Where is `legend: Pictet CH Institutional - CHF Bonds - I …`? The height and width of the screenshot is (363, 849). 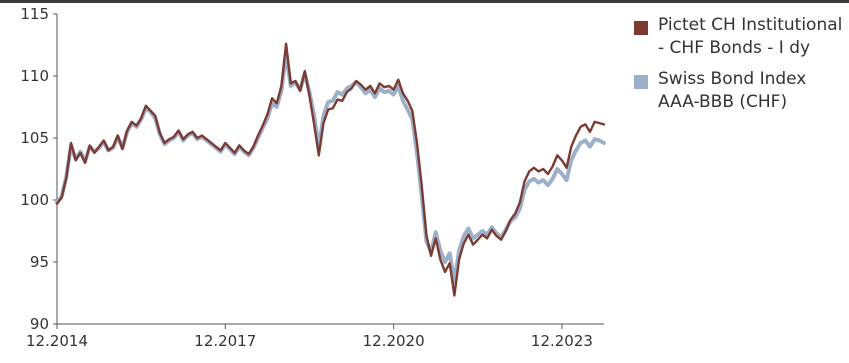 legend: Pictet CH Institutional - CHF Bonds - I … is located at coordinates (740, 68).